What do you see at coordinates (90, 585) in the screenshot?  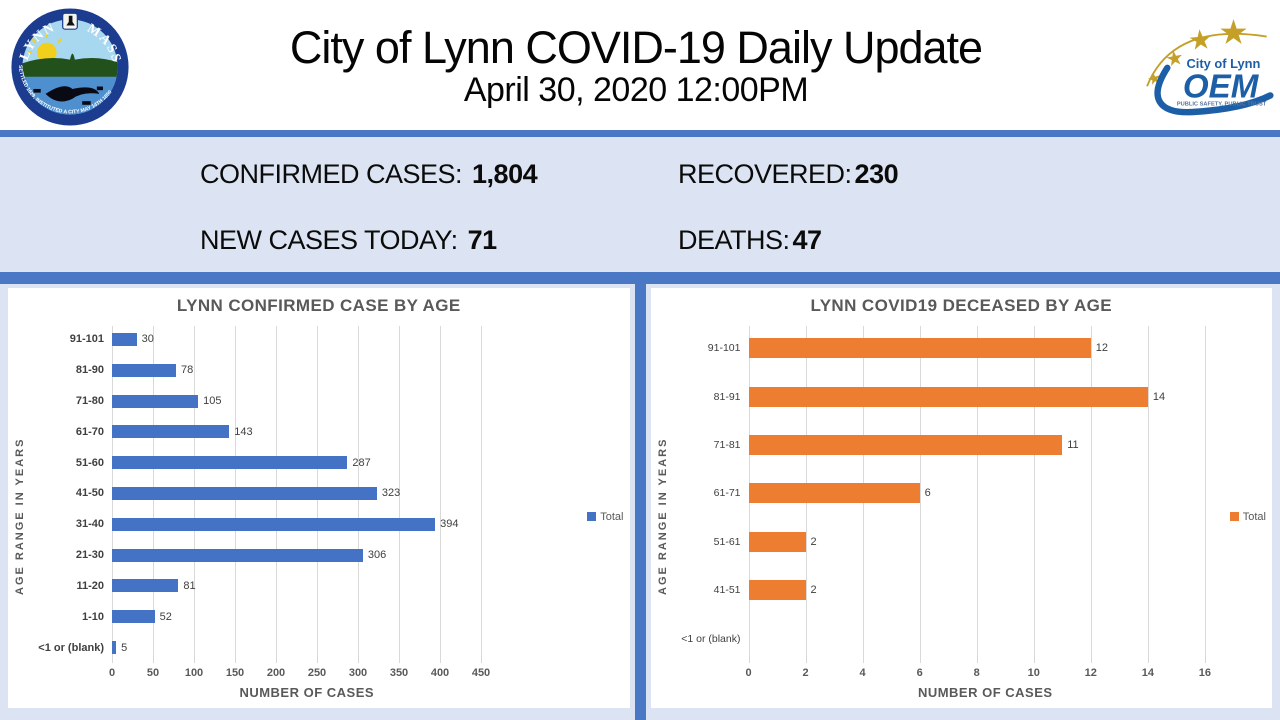 I see `category-label: 11-20` at bounding box center [90, 585].